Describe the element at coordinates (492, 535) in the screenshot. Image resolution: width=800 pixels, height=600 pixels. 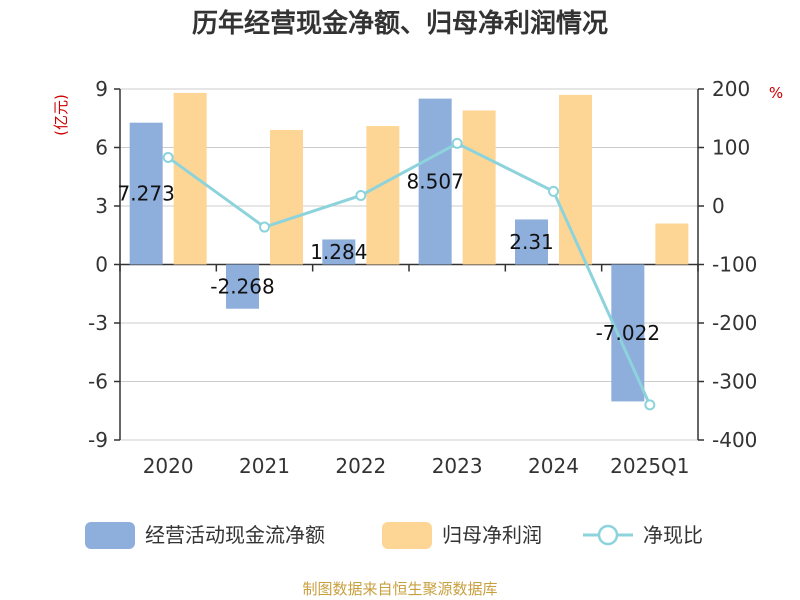
I see `legend-label-profit: 归母净利润` at that location.